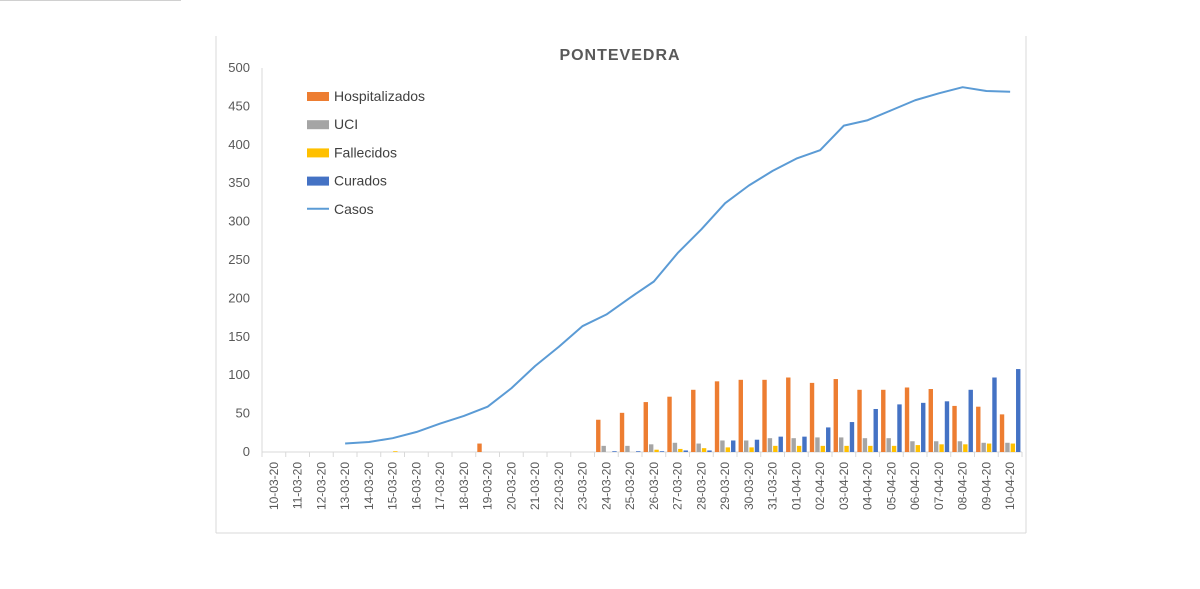  What do you see at coordinates (701, 486) in the screenshot?
I see `x-tick-label: 28-03-20` at bounding box center [701, 486].